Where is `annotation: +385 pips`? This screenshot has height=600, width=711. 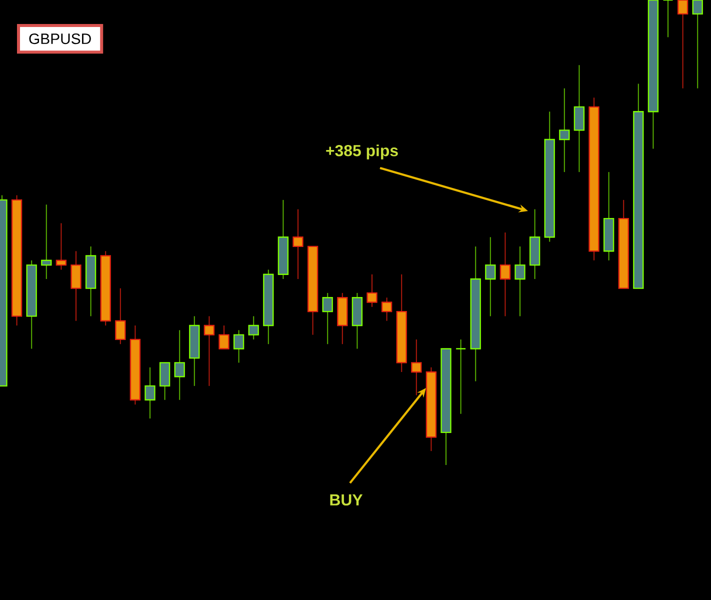
annotation: +385 pips is located at coordinates (362, 152).